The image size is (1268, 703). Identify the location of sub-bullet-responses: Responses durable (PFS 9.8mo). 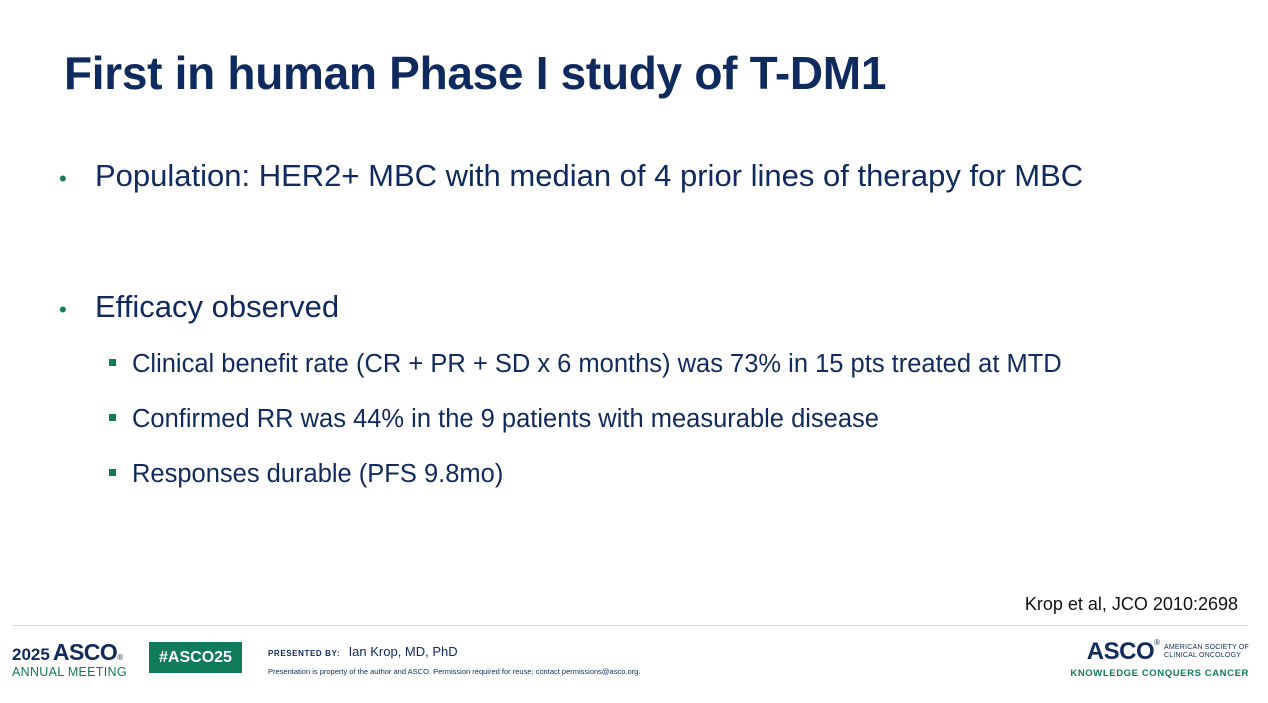
(306, 474).